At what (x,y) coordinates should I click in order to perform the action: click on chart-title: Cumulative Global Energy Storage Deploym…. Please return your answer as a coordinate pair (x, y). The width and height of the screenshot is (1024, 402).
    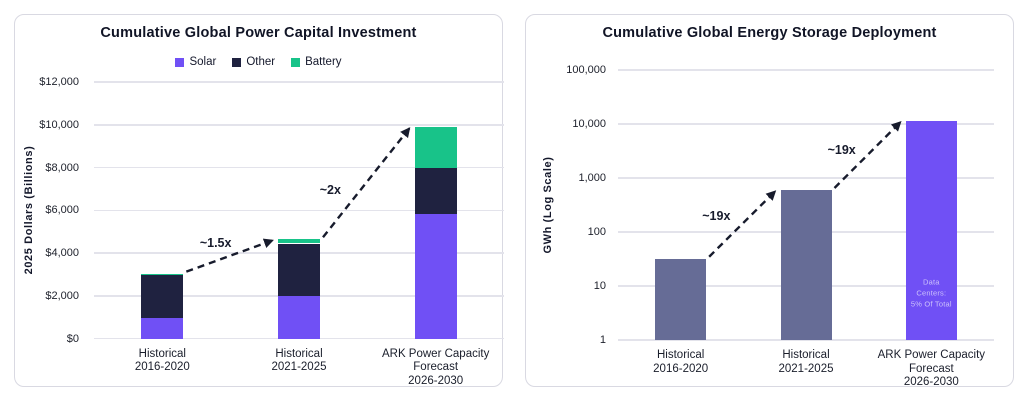
    Looking at the image, I should click on (769, 33).